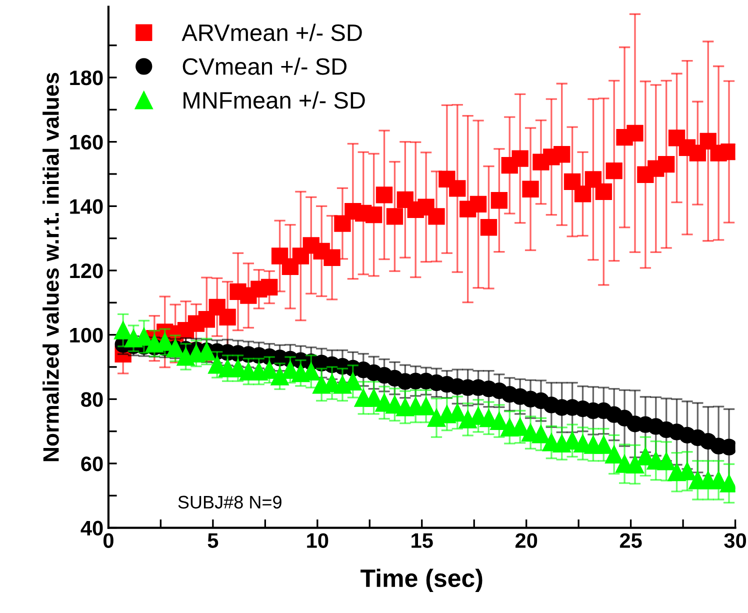 The width and height of the screenshot is (748, 613). What do you see at coordinates (631, 540) in the screenshot?
I see `x-tick-label: 25` at bounding box center [631, 540].